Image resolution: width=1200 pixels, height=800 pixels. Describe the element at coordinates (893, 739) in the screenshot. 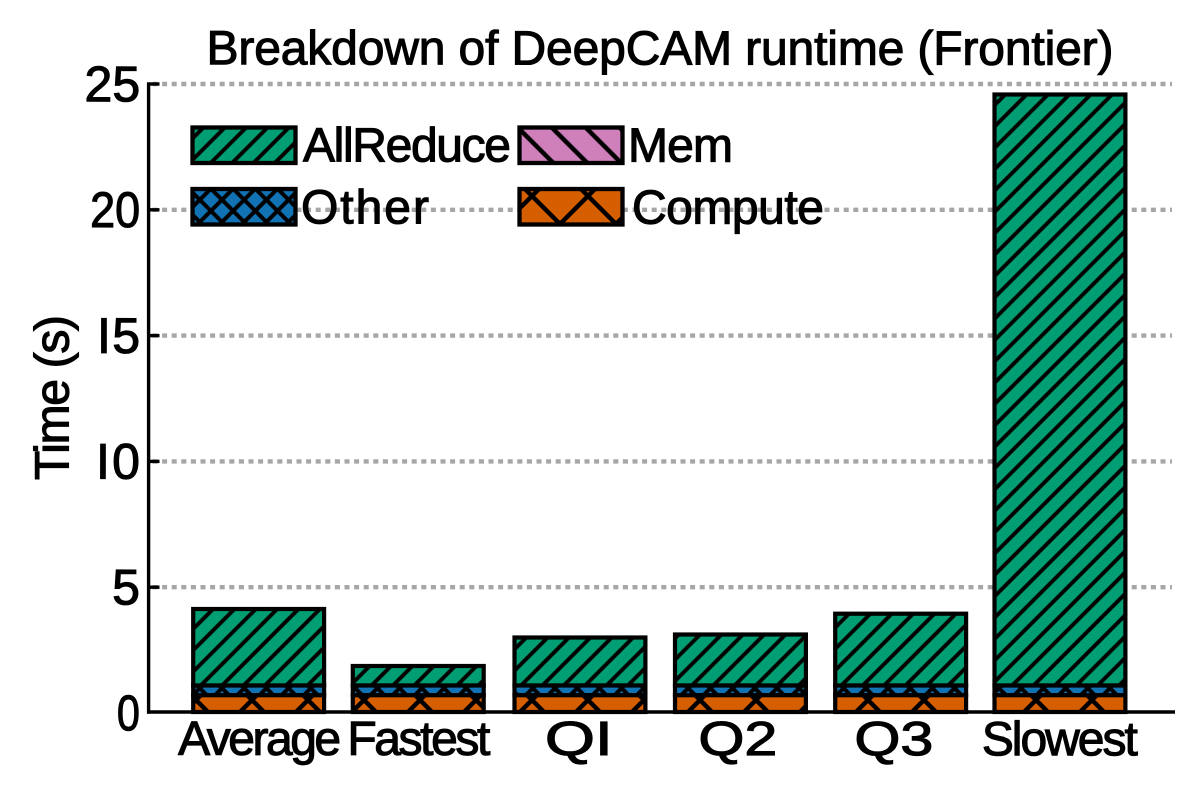

I see `svg-text: Q3` at that location.